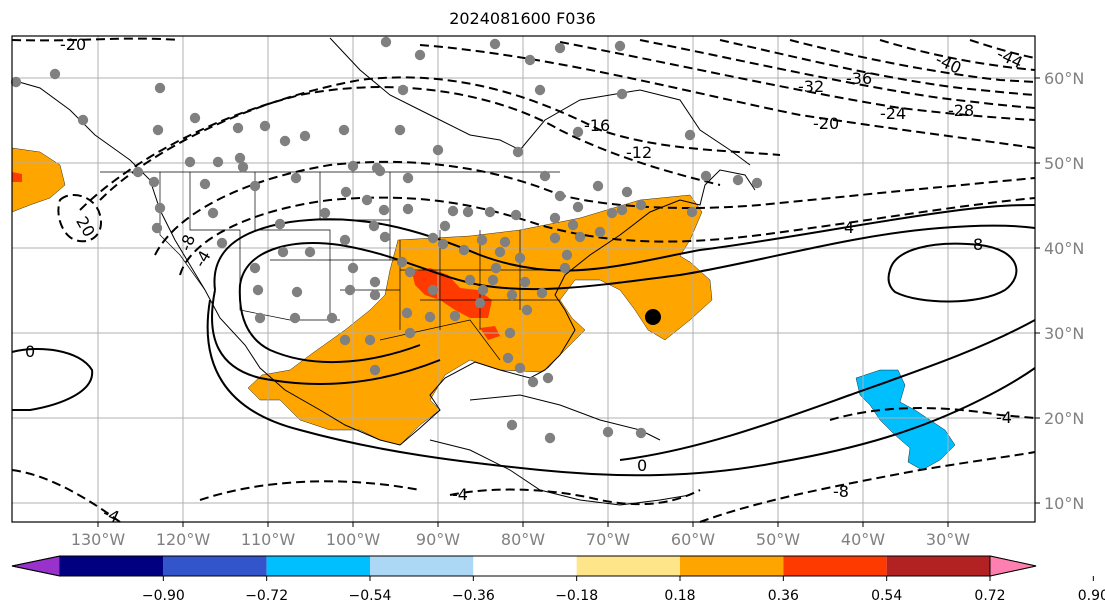 This screenshot has width=1105, height=615. Describe the element at coordinates (473, 596) in the screenshot. I see `colorbar-tick-label: −0.36` at that location.